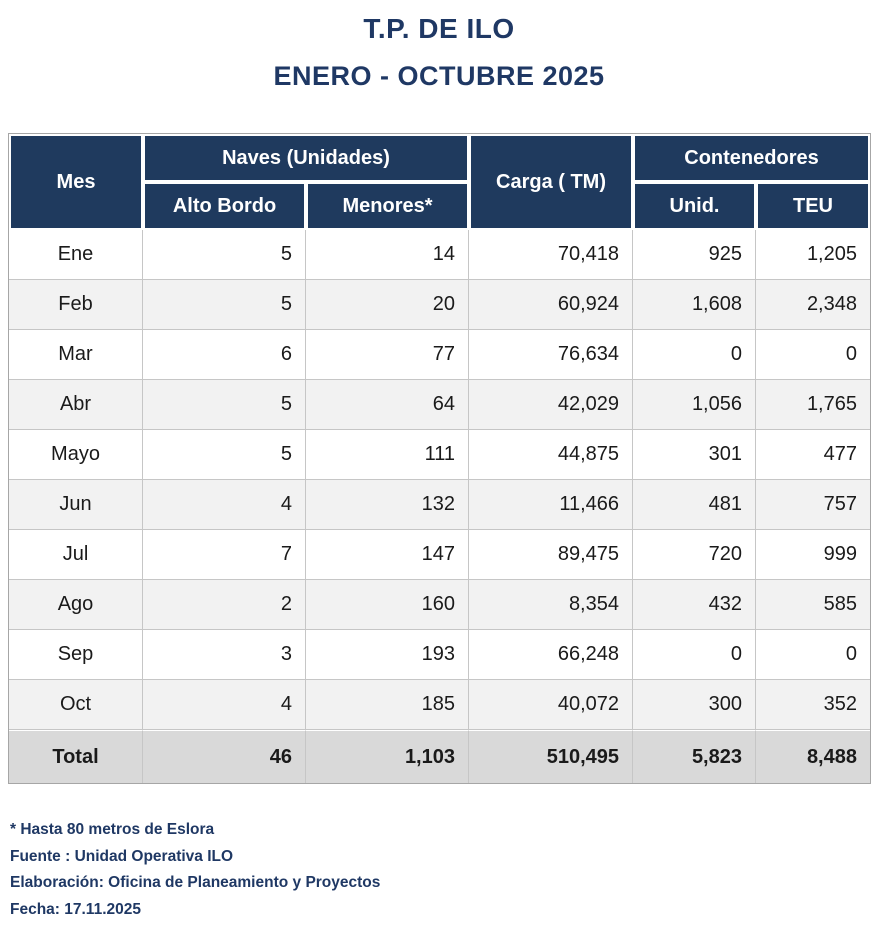 Image resolution: width=878 pixels, height=941 pixels. Describe the element at coordinates (694, 455) in the screenshot. I see `cell-unid: 301` at that location.